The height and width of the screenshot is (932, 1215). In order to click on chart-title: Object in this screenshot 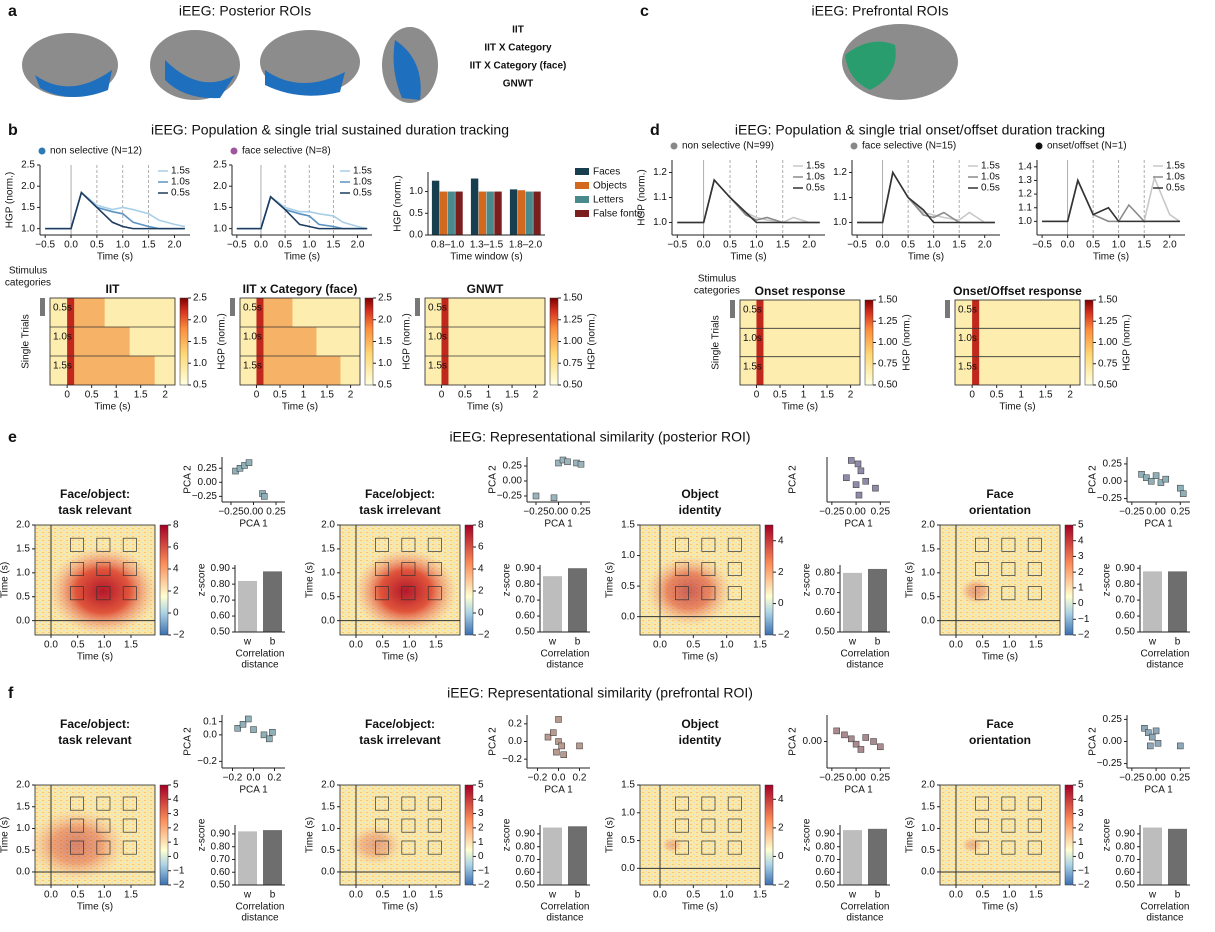, I will do `click(699, 724)`.